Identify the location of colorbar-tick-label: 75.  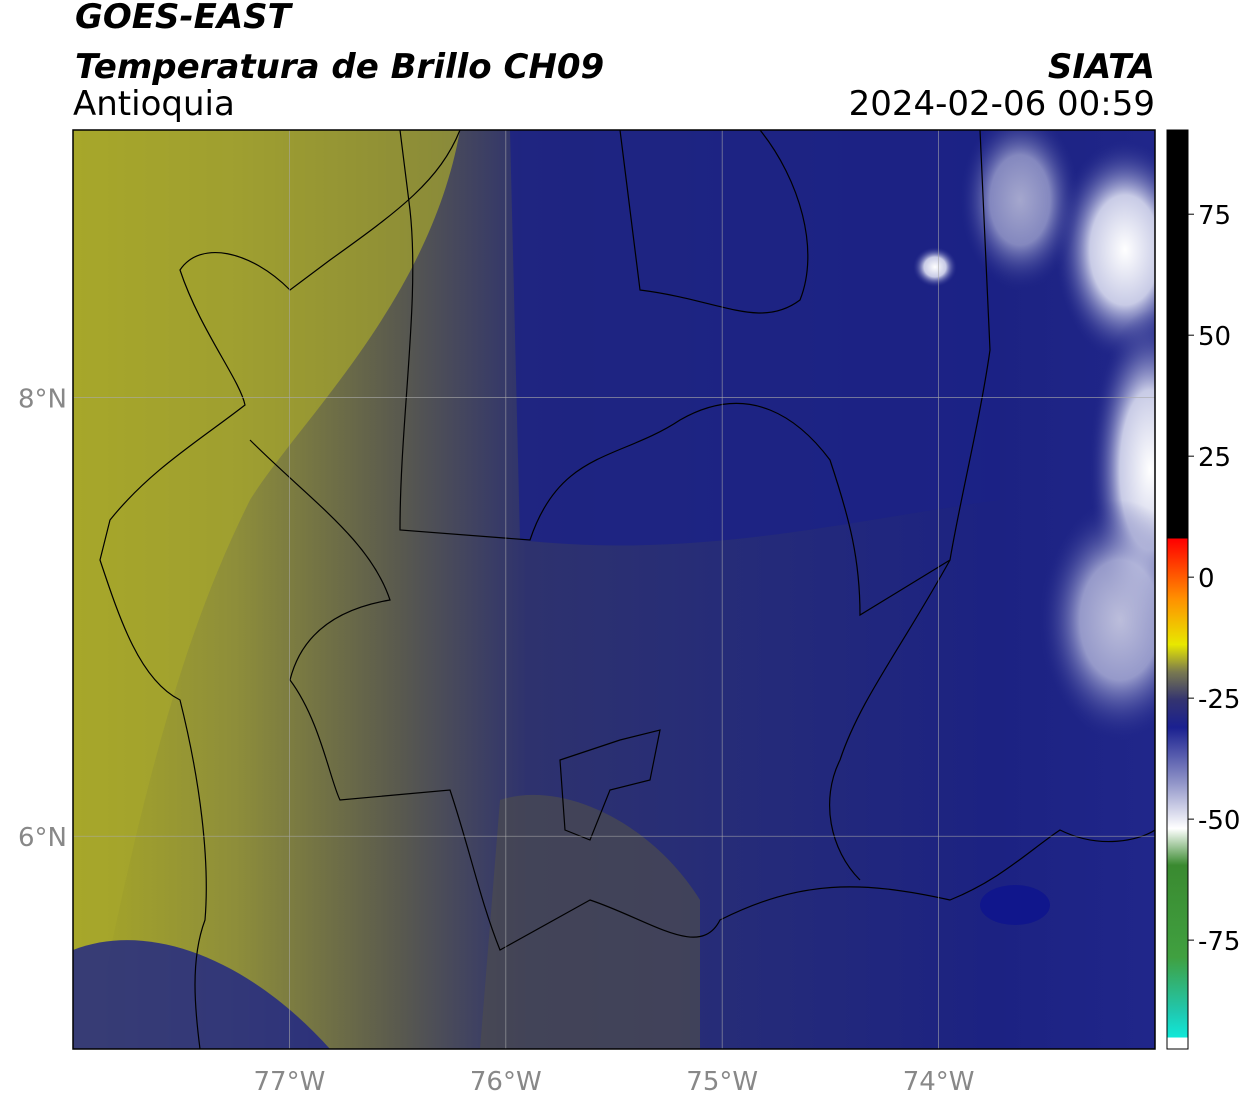
(1214, 216).